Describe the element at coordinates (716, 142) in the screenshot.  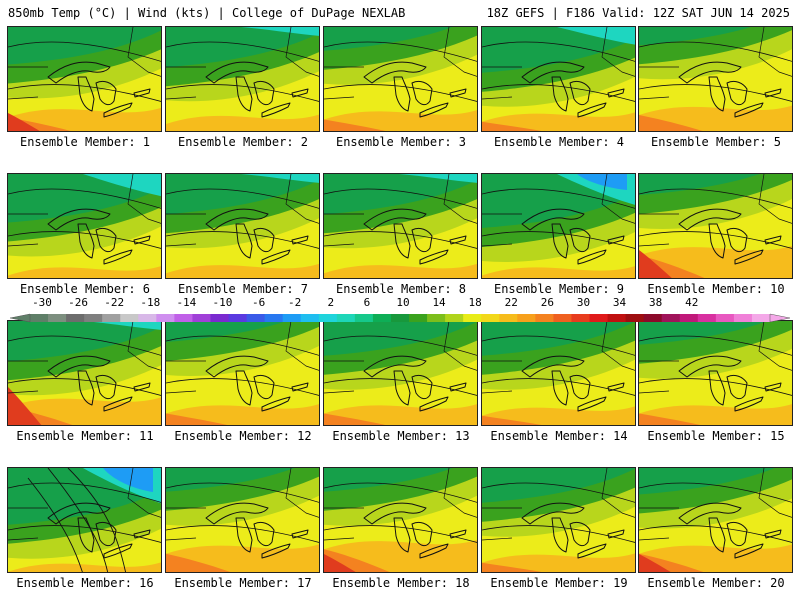
I see `ensemble-member-label: Ensemble Member: 5` at that location.